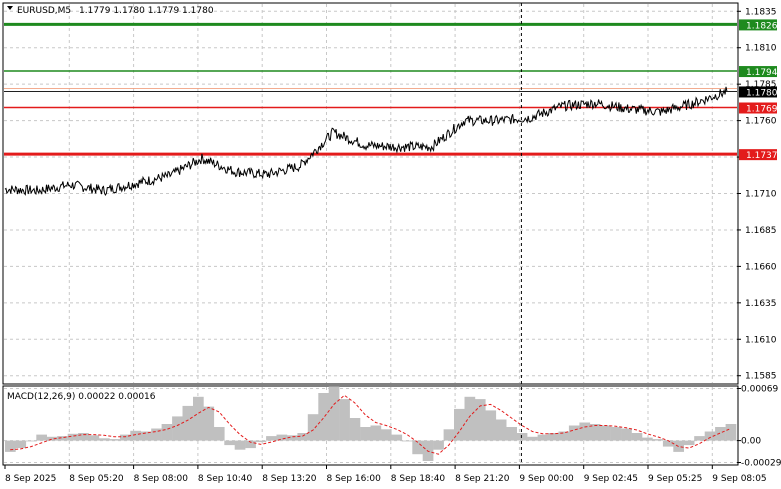 The height and width of the screenshot is (489, 781). Describe the element at coordinates (161, 479) in the screenshot. I see `x-tick-label: 8 Sep 08:00` at that location.